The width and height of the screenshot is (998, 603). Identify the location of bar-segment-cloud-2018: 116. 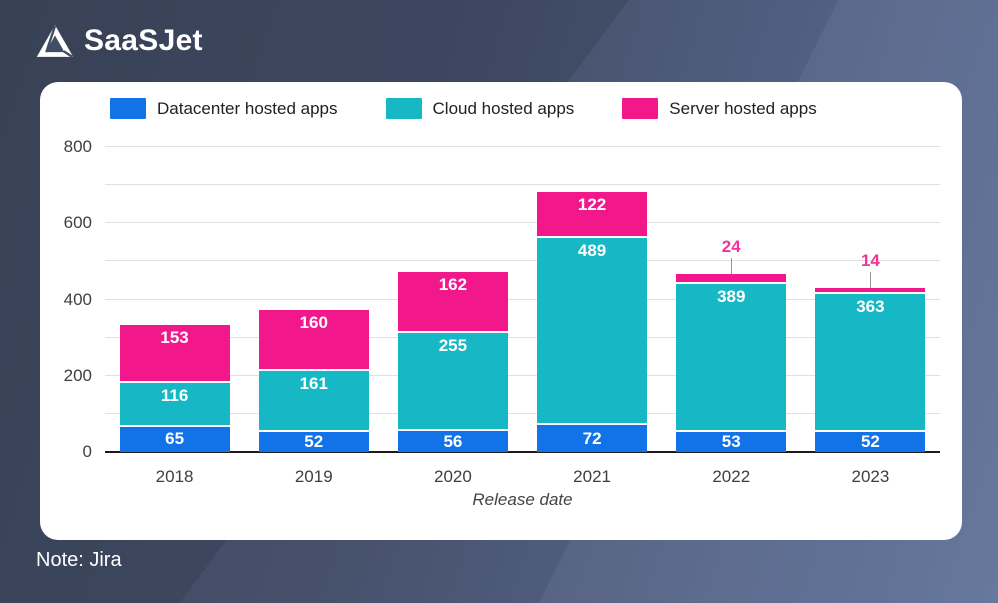
(174, 405).